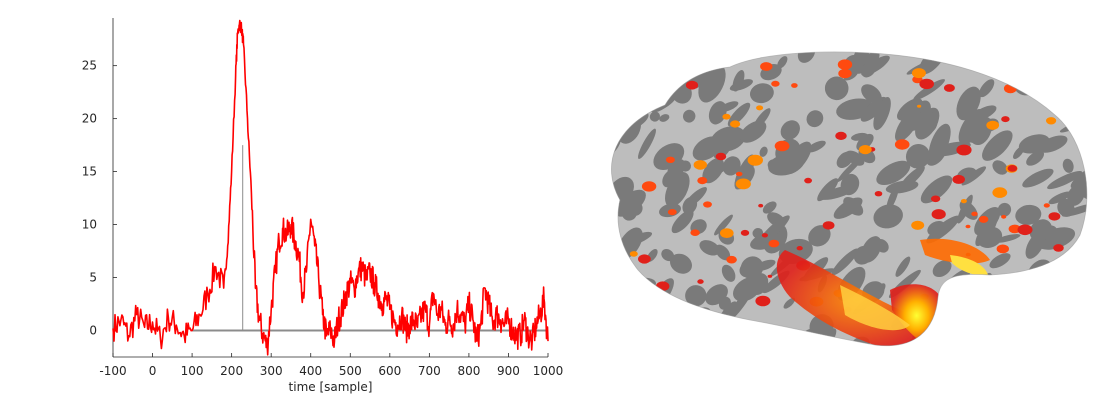  Describe the element at coordinates (429, 371) in the screenshot. I see `x-tick-label: 700` at that location.